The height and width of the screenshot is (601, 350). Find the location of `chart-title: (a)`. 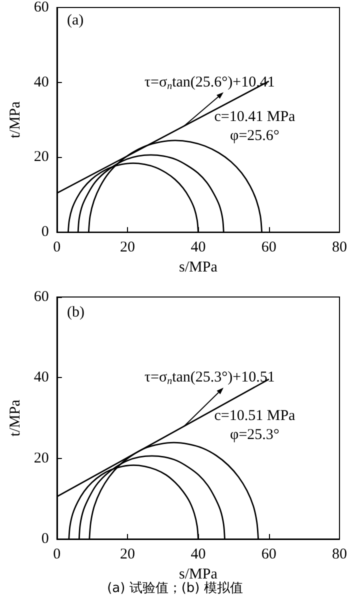

chart-title: (a) is located at coordinates (75, 20).